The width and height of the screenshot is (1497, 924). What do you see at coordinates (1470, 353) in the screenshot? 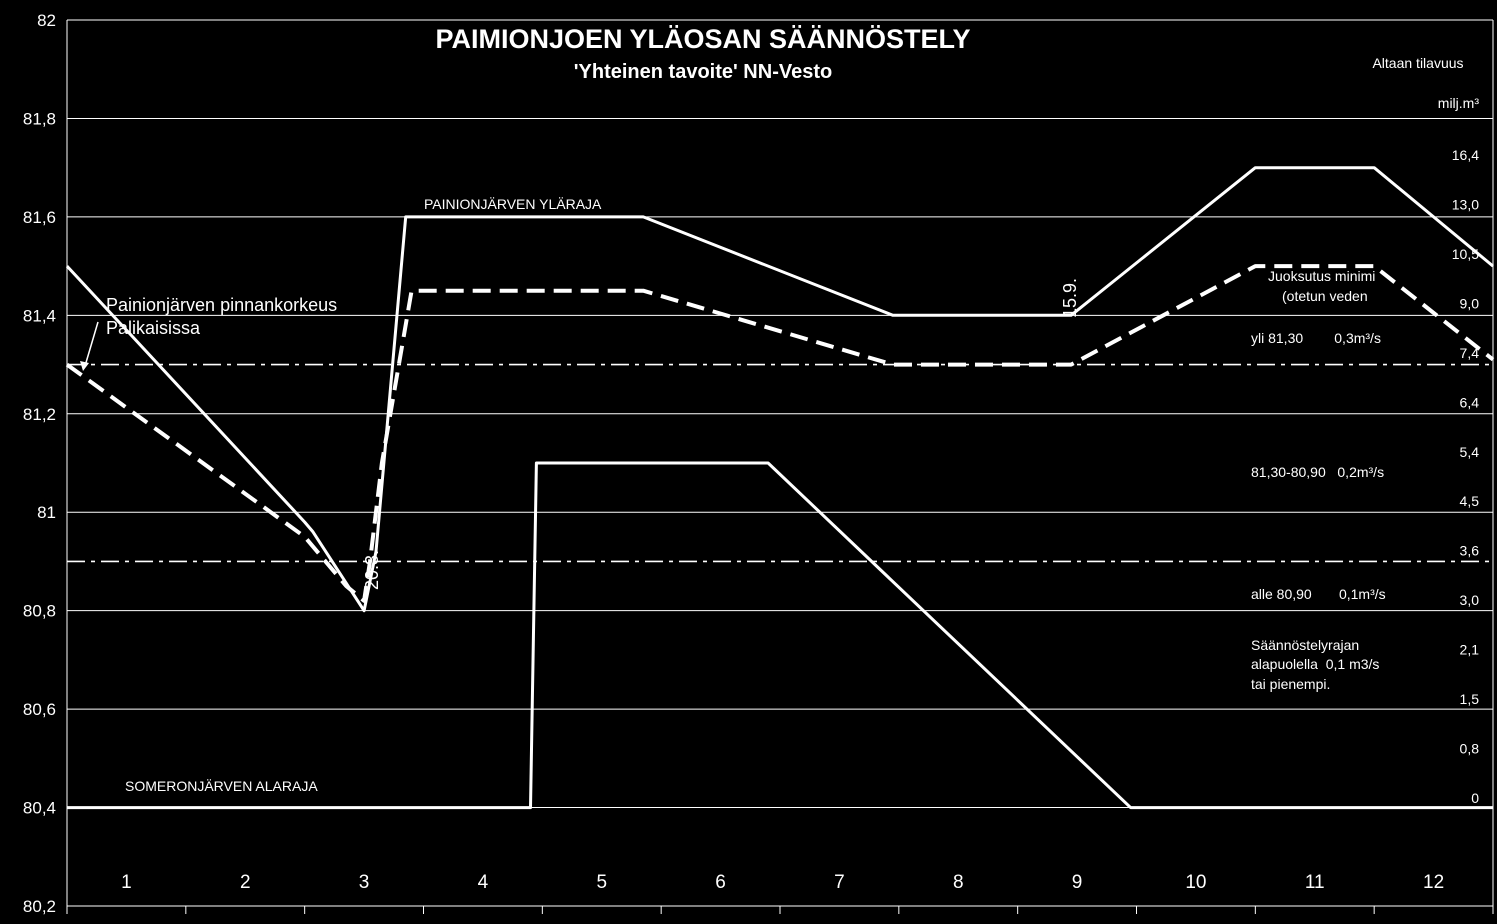
I see `right-axis-value: 7,4` at bounding box center [1470, 353].